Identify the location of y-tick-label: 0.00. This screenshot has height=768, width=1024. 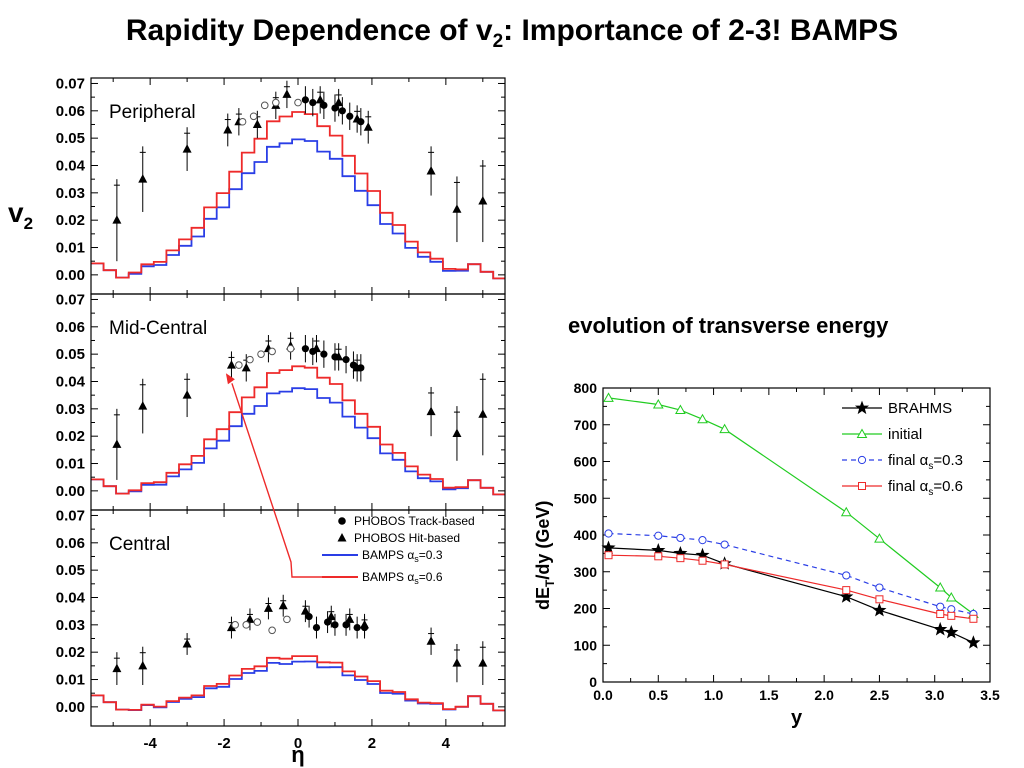
(70, 491).